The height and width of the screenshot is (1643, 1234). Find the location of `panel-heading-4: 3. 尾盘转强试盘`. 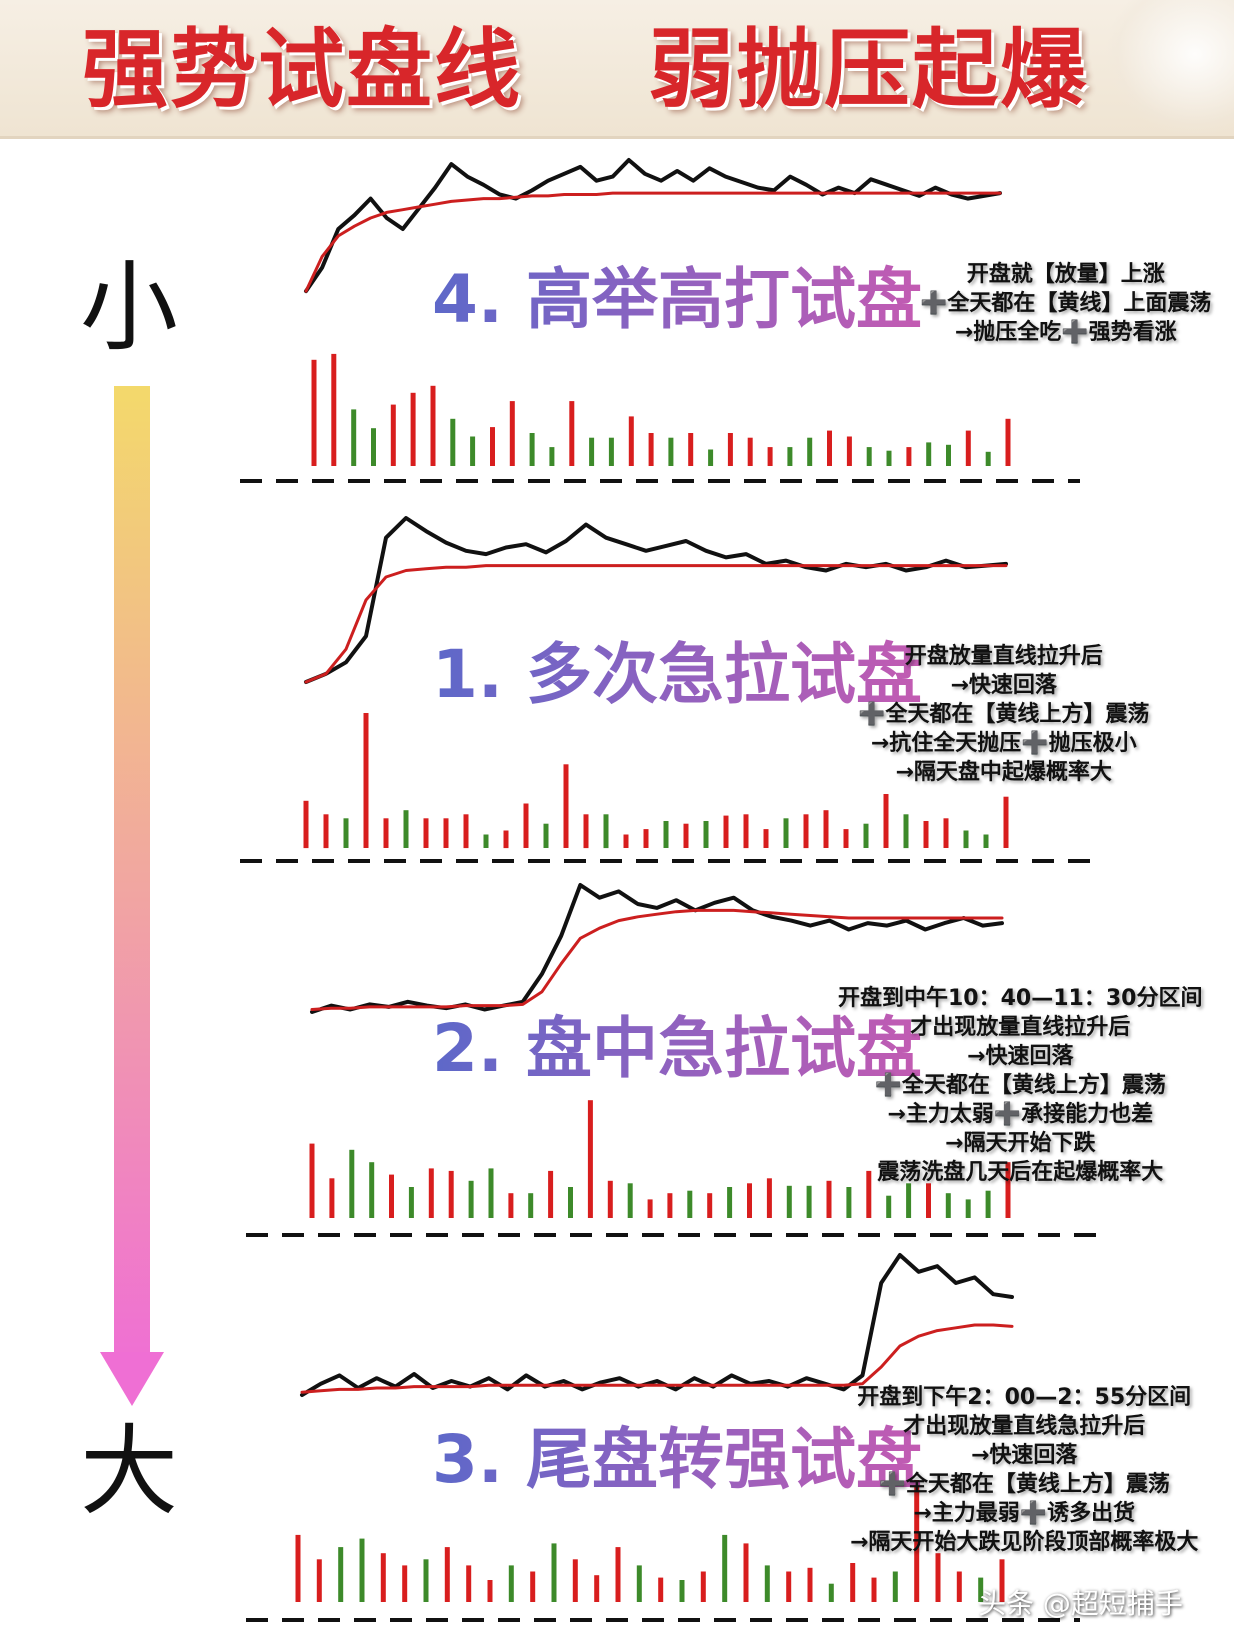

panel-heading-4: 3. 尾盘转强试盘 is located at coordinates (677, 1459).